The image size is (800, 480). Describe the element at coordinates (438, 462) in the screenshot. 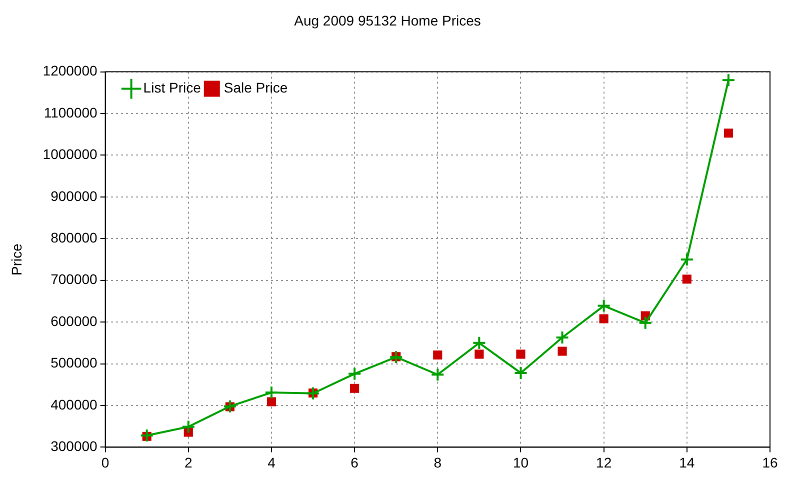

I see `x-tick-label: 8` at that location.